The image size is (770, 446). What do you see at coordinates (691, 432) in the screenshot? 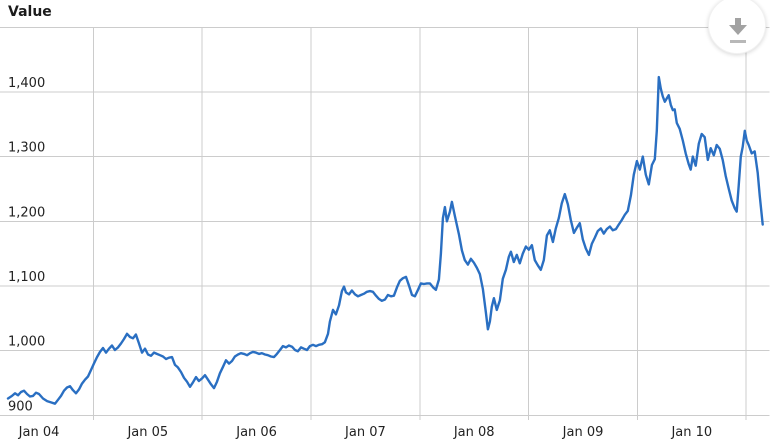
I see `x-axis-label: Jan 10` at bounding box center [691, 432].